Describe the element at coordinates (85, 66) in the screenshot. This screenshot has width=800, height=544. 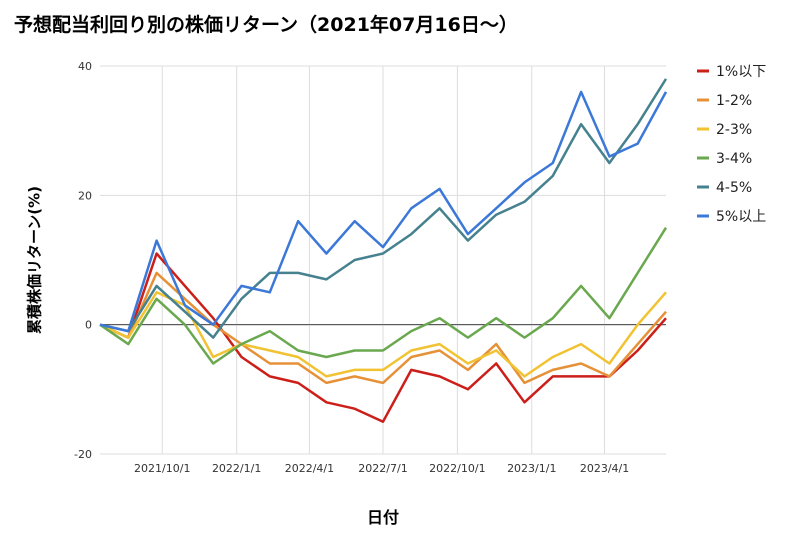
I see `y-tick-label: 40` at that location.